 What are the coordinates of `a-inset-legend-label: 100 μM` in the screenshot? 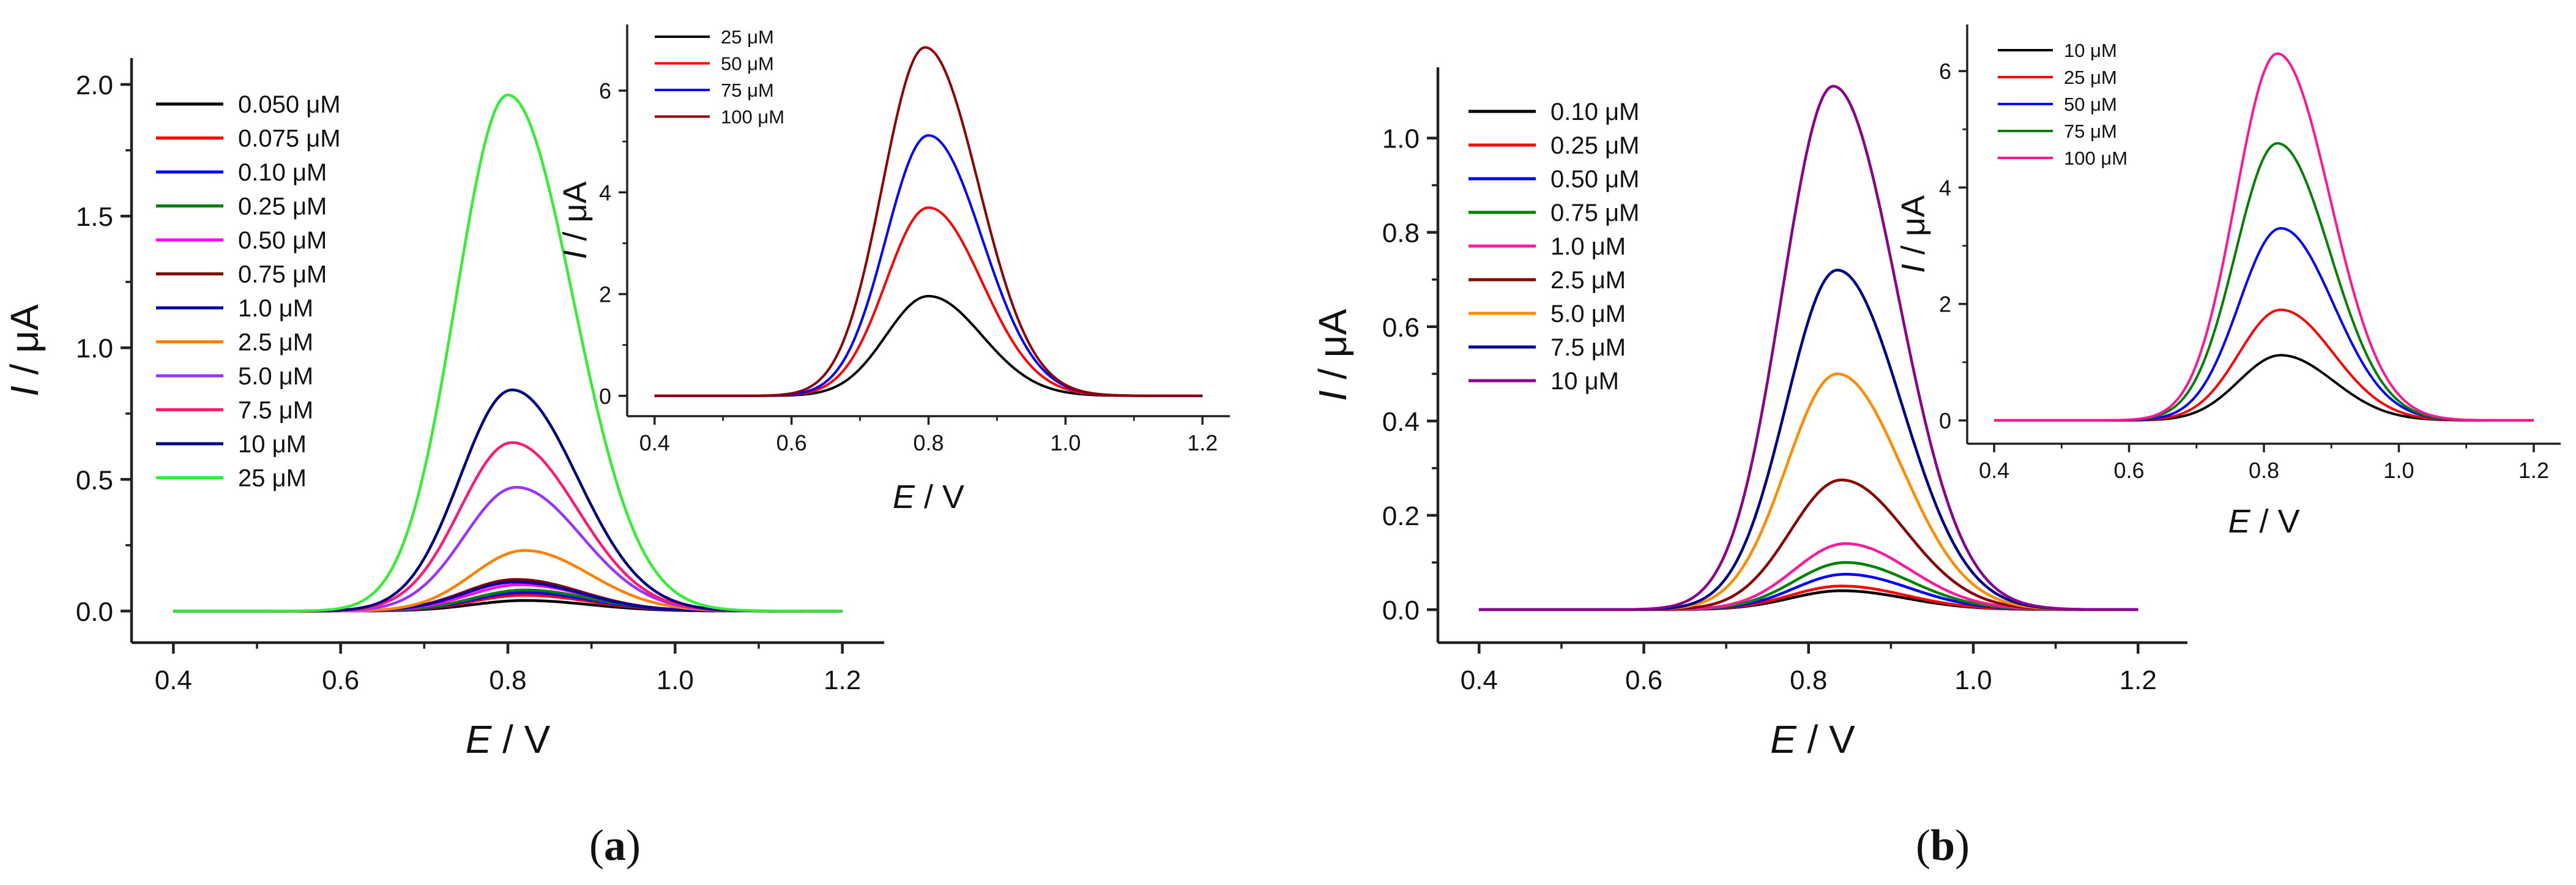 It's located at (753, 117).